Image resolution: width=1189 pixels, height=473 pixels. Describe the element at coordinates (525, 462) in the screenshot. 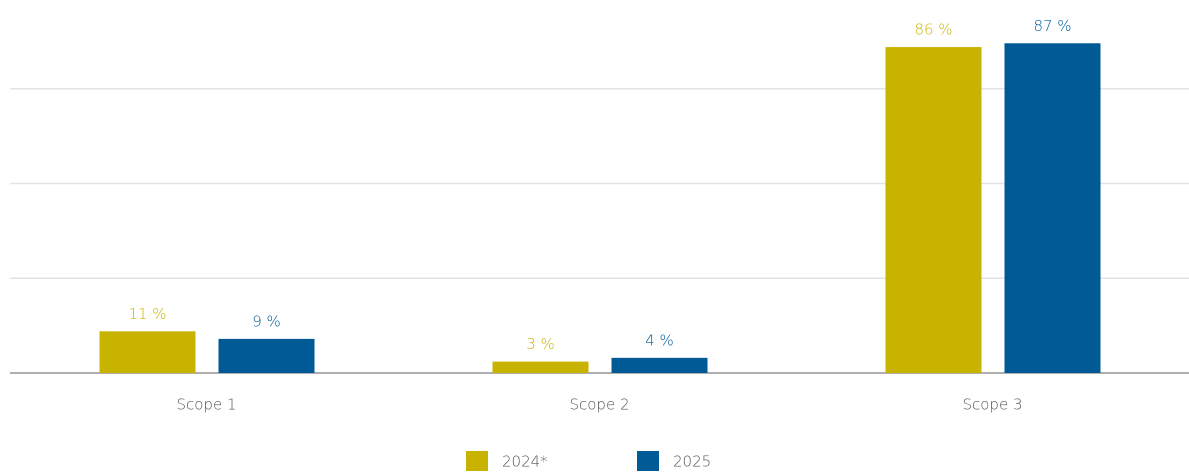

I see `legend-label: 2024*` at that location.